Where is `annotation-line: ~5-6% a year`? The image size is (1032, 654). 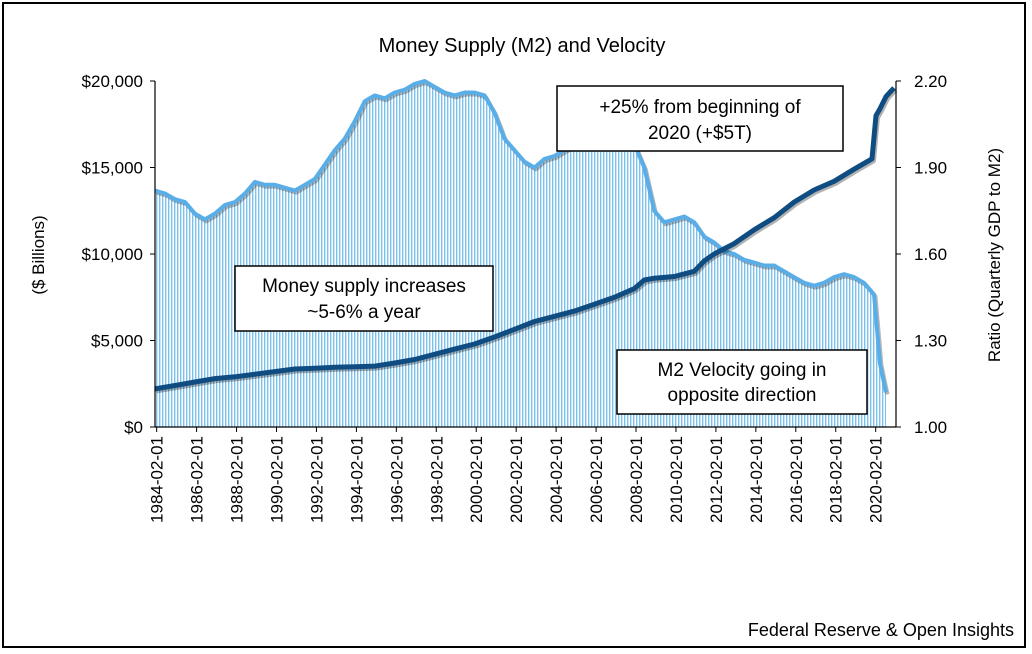
annotation-line: ~5-6% a year is located at coordinates (364, 312).